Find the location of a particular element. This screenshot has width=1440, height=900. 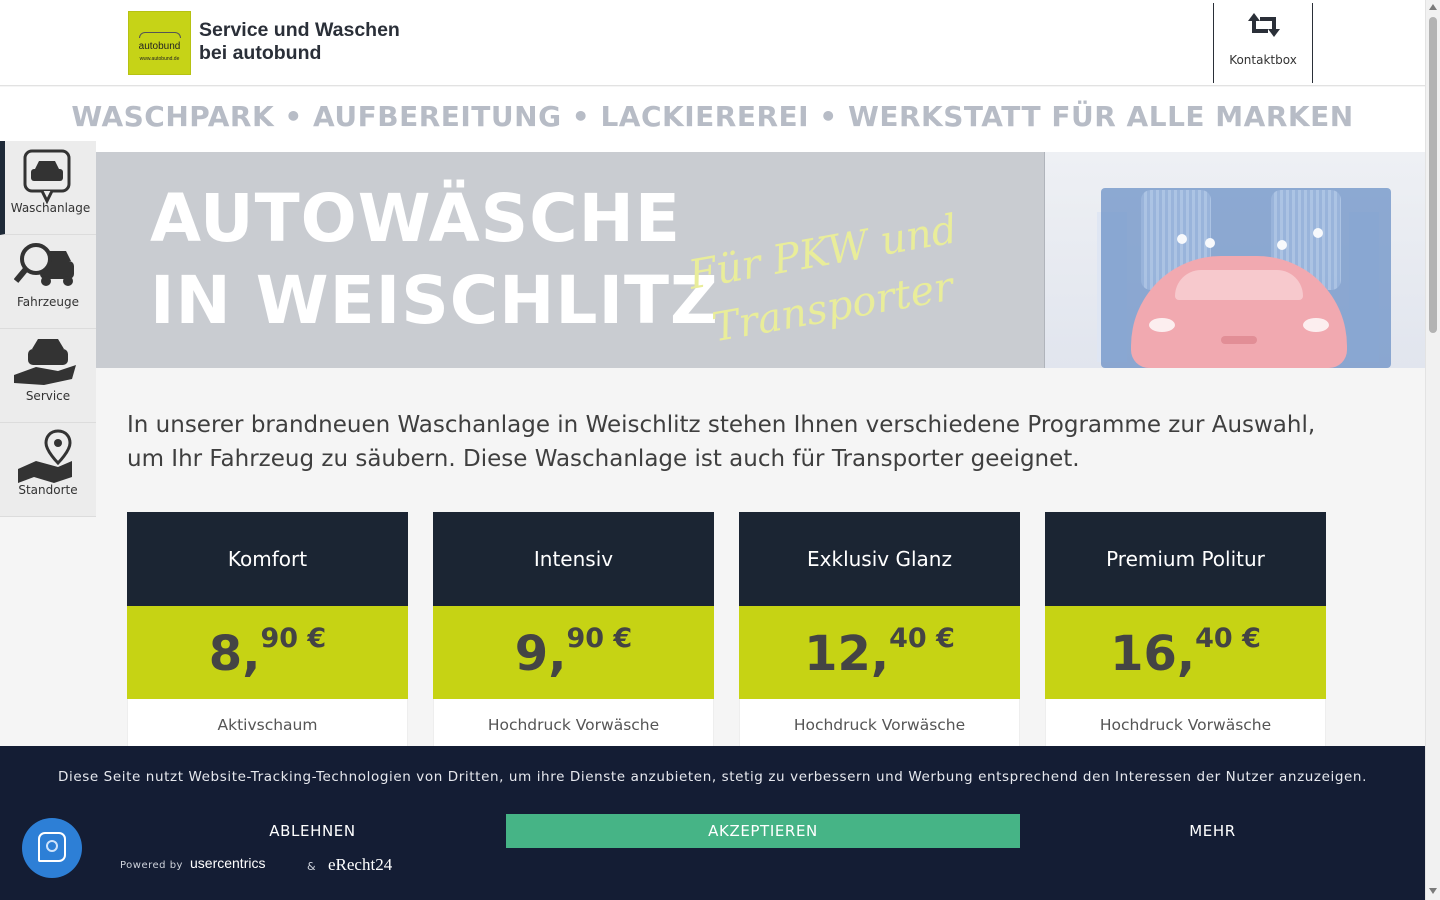

autobund-logo: autobund www.autobund.de is located at coordinates (159, 43).